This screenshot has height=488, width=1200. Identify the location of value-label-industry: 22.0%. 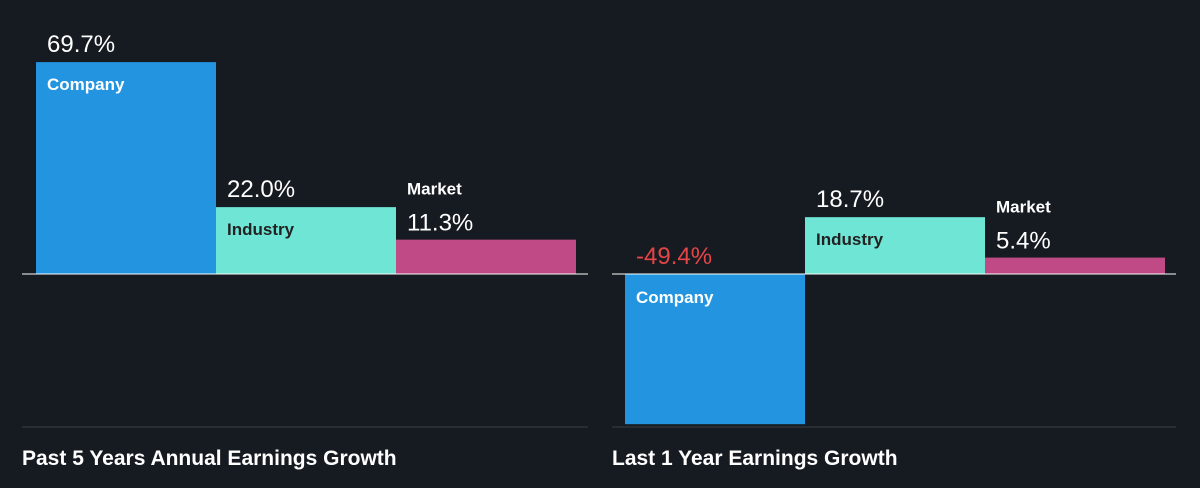
(261, 189).